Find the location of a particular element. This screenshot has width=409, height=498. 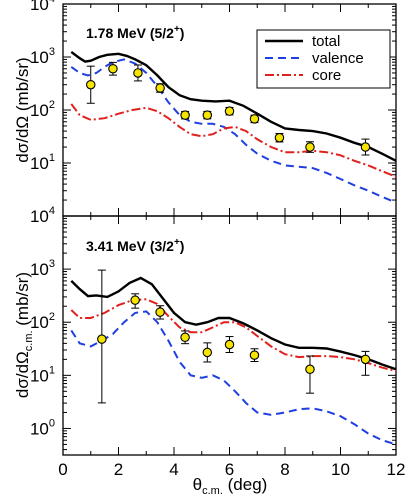

x-tick-label: 2 is located at coordinates (118, 469).